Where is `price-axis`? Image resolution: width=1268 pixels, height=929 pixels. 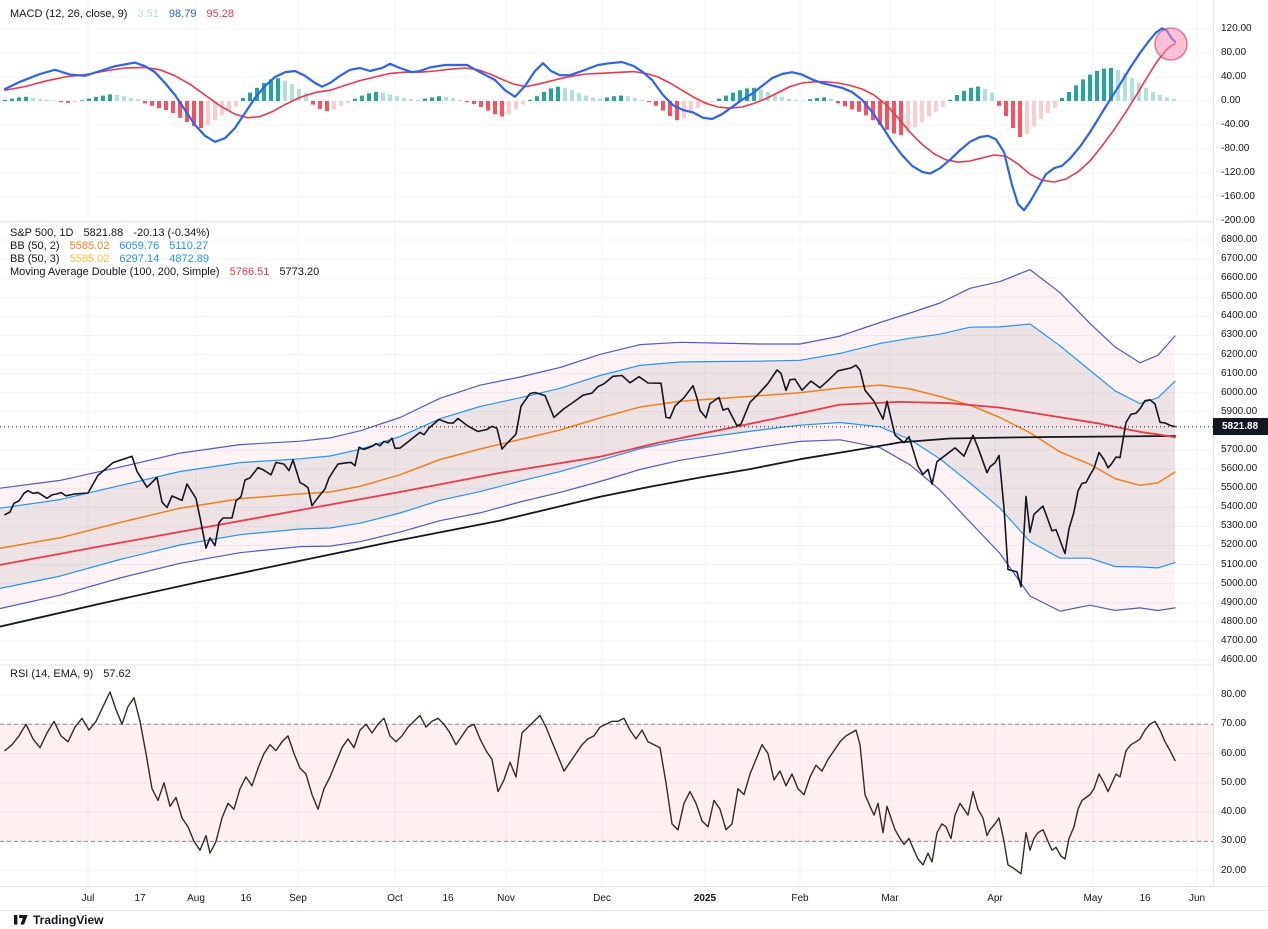
price-axis is located at coordinates (1240, 455).